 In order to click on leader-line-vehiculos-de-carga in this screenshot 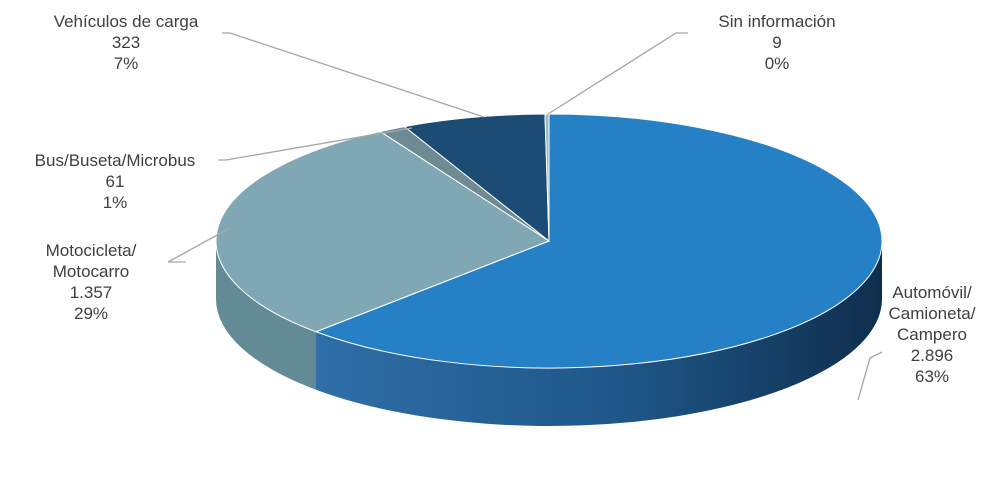, I will do `click(353, 75)`.